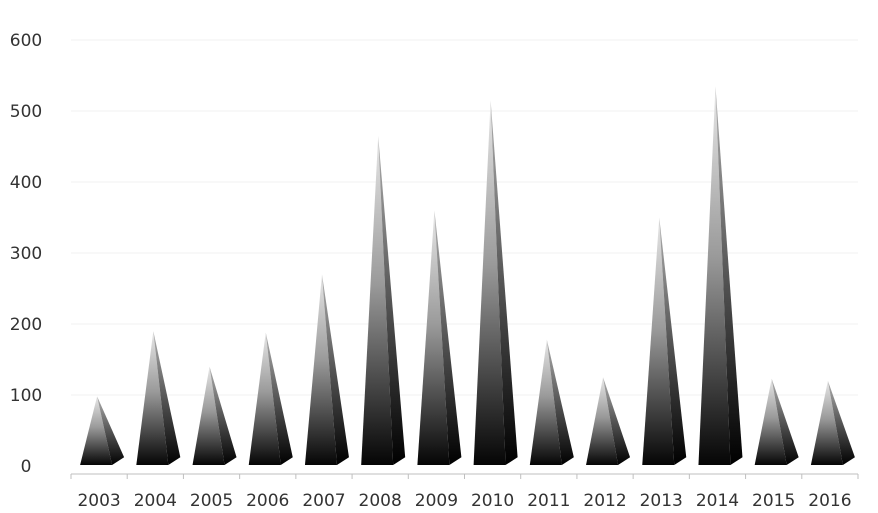  I want to click on pyramid-bar-2009, so click(439, 337).